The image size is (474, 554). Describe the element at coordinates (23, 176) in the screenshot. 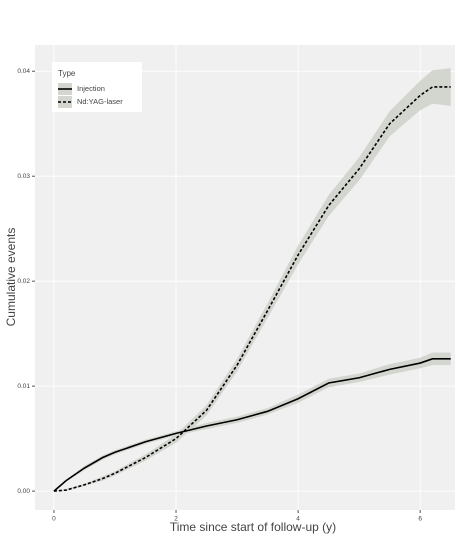

I see `y-tick-label: 0.03` at that location.